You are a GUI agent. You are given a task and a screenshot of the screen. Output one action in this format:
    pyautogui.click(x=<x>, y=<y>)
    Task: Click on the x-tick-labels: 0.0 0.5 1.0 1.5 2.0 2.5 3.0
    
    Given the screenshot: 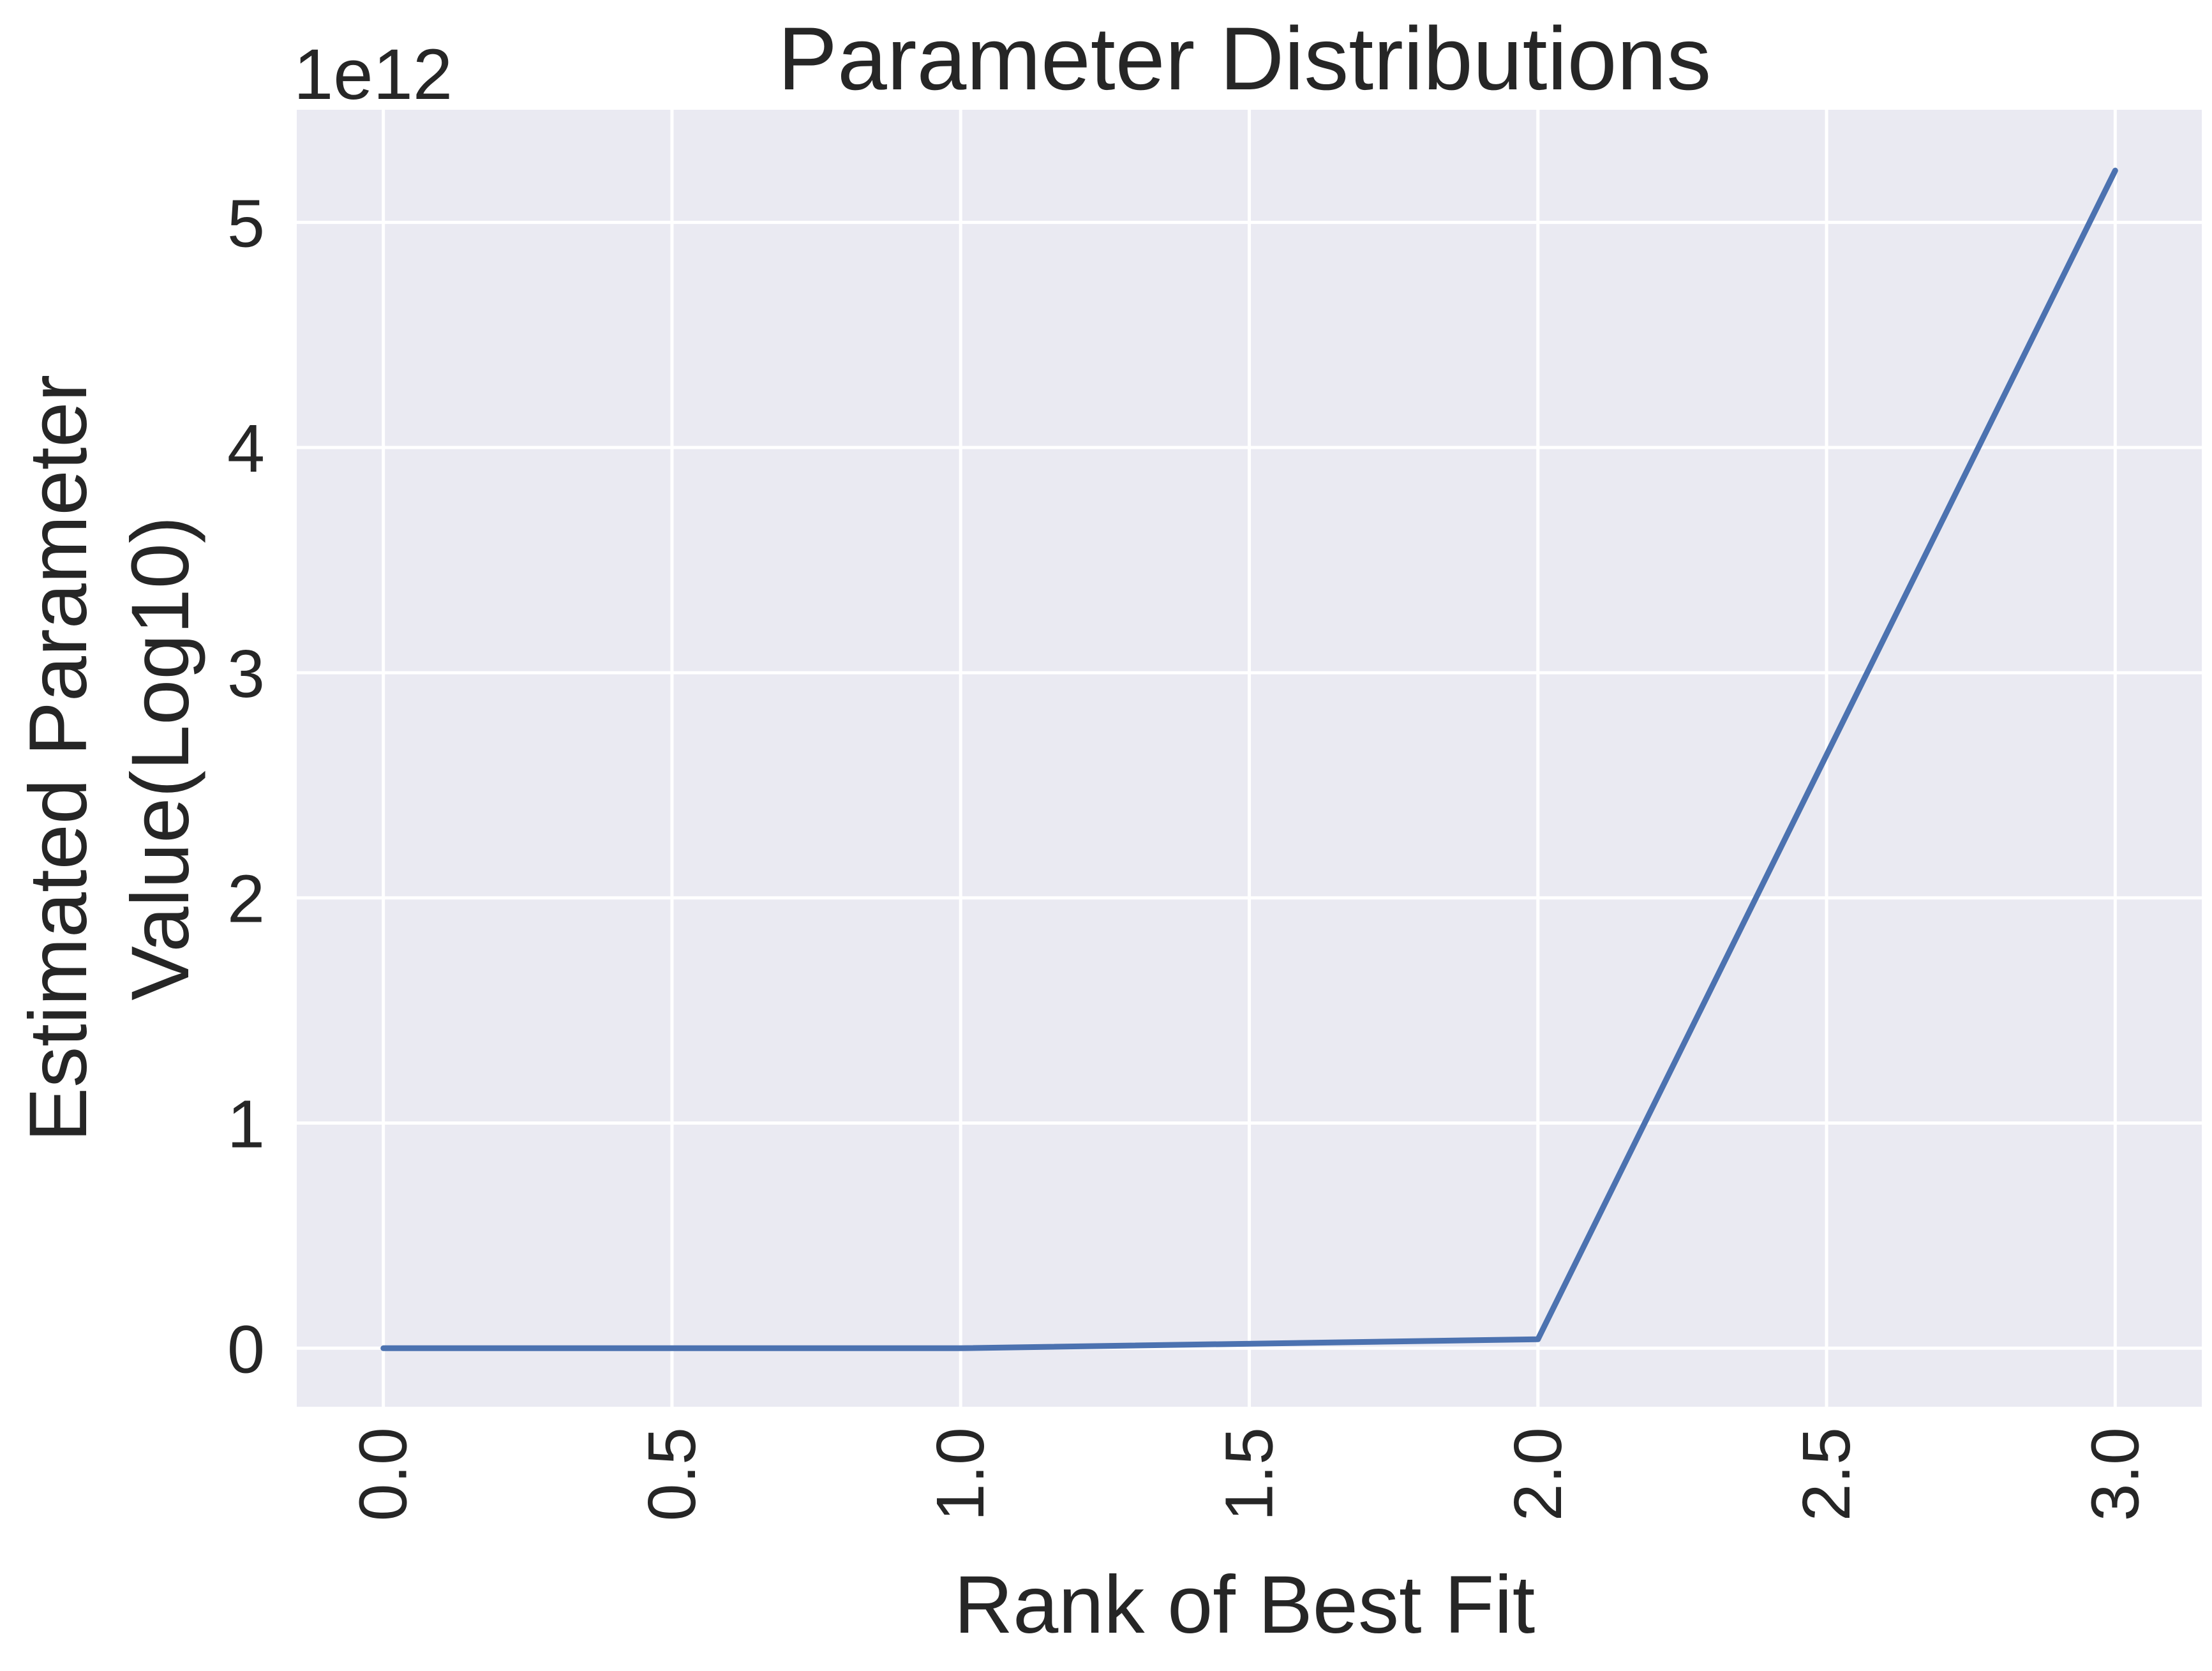 What is the action you would take?
    pyautogui.click(x=1249, y=1474)
    